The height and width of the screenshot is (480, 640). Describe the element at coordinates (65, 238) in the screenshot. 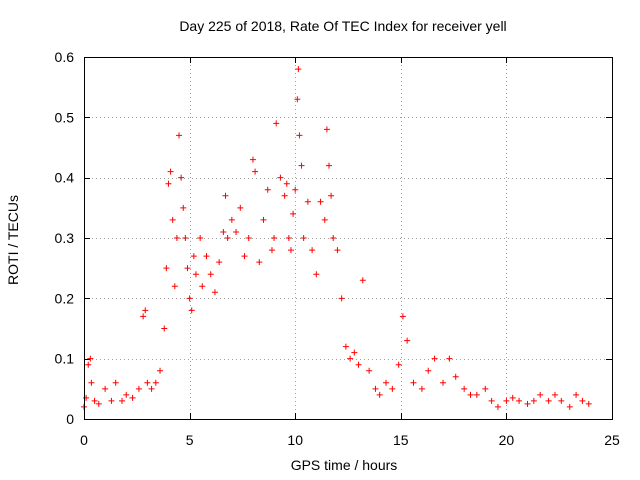

I see `y-tick-labels: 0 0.1 0.2 0.3 0.4 0.5 0.6` at that location.